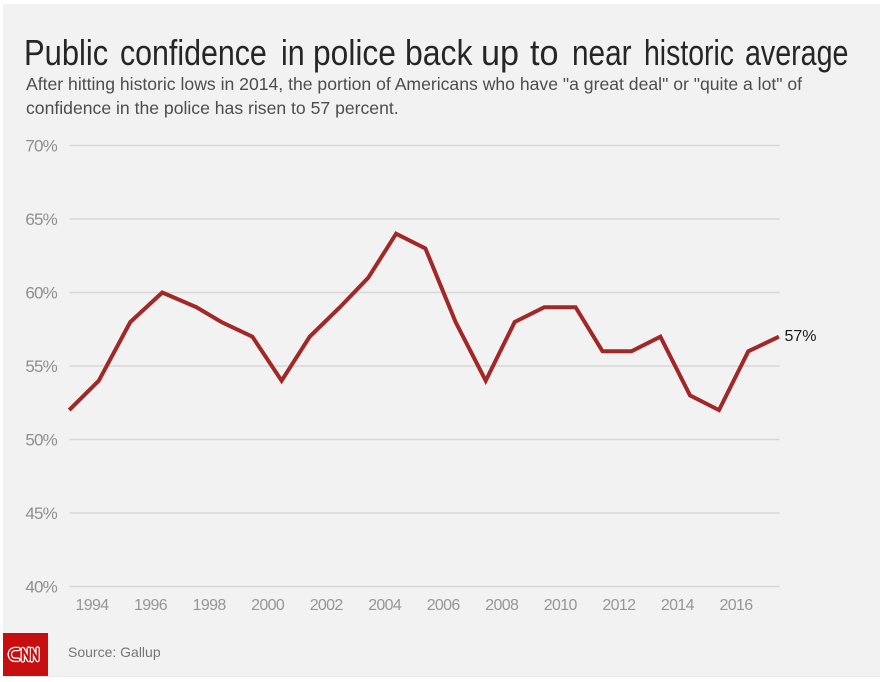  What do you see at coordinates (502, 605) in the screenshot?
I see `svg-text: 2008` at bounding box center [502, 605].